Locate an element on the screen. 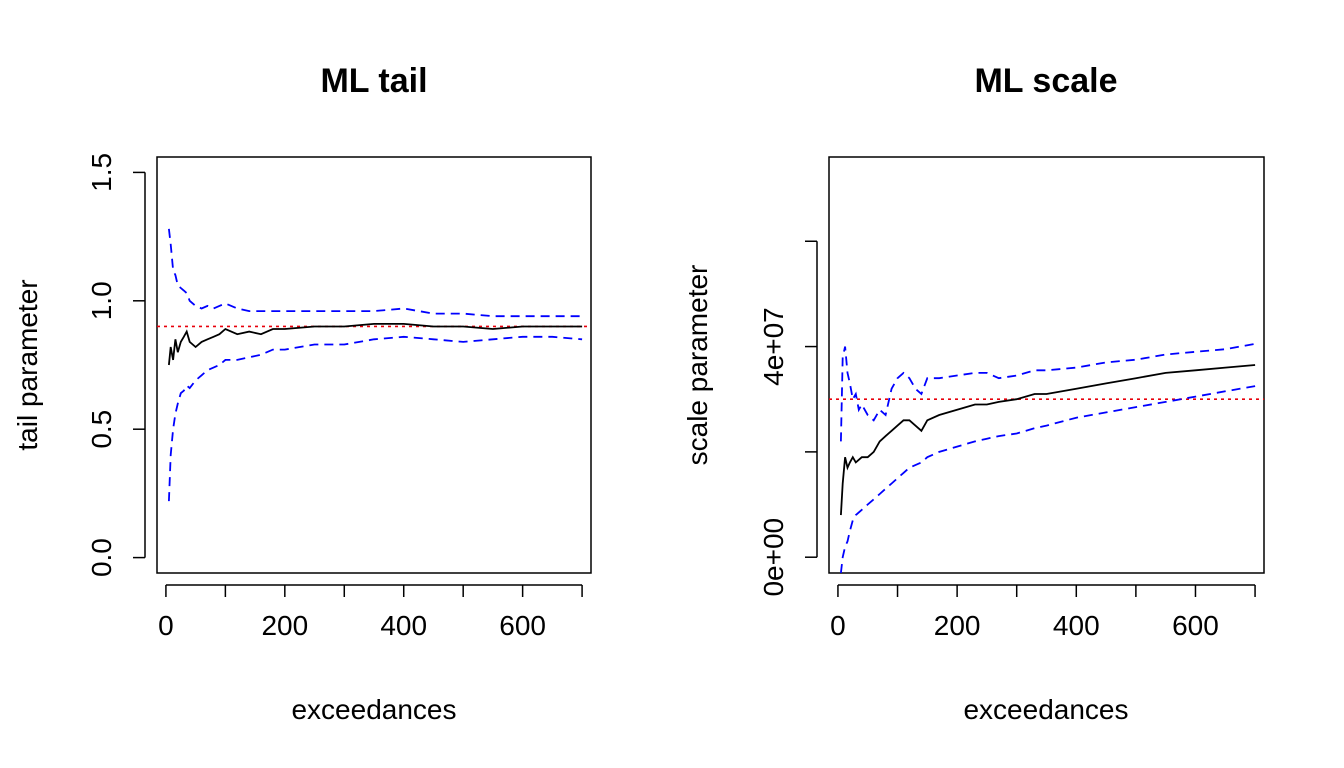 Image resolution: width=1344 pixels, height=768 pixels. y-tick-label: 0.0 is located at coordinates (101, 557).